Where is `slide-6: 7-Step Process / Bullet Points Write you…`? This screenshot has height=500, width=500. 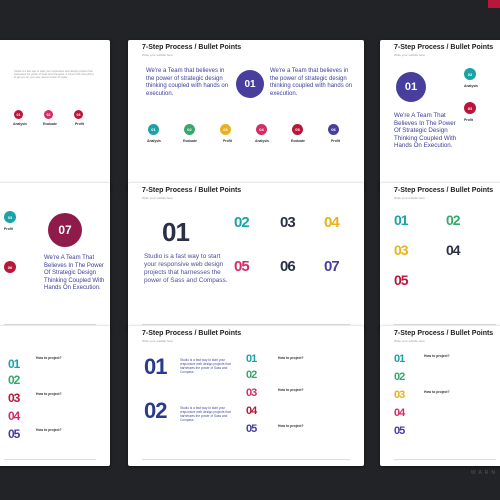
slide-6: 7-Step Process / Bullet Points Write you… is located at coordinates (440, 257).